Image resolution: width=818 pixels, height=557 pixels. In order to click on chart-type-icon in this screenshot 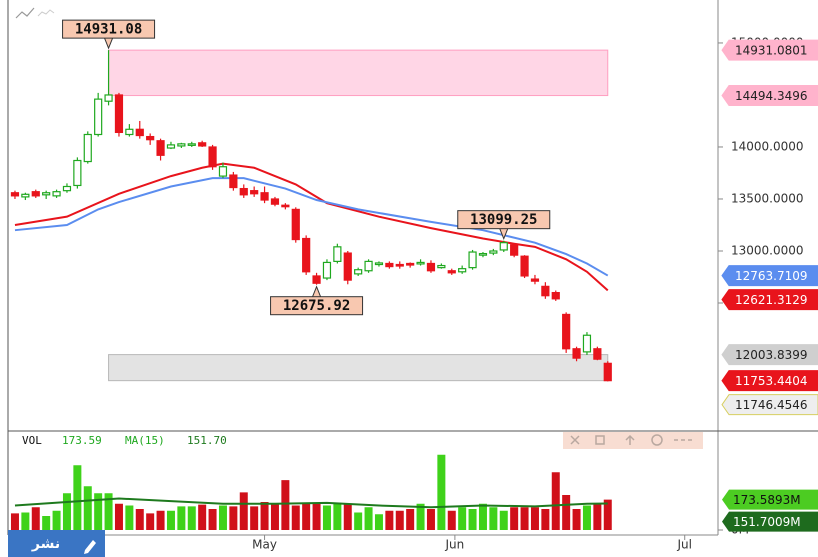, I will do `click(35, 13)`.